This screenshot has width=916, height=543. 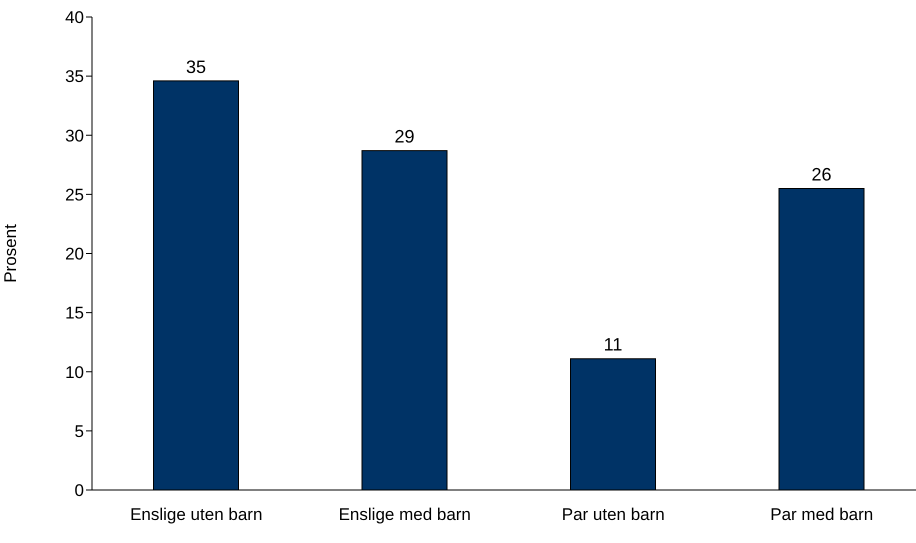 What do you see at coordinates (79, 431) in the screenshot?
I see `y-tick-label: 5` at bounding box center [79, 431].